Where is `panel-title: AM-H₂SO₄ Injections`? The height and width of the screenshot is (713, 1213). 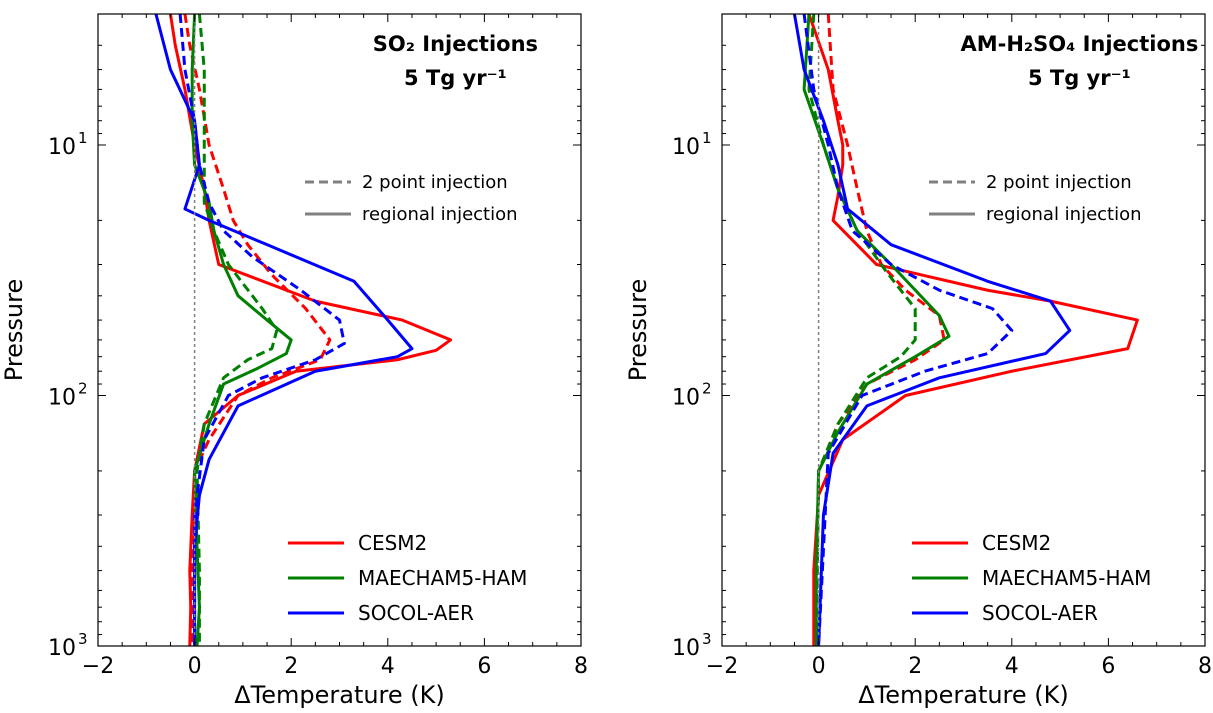
panel-title: AM-H₂SO₄ Injections is located at coordinates (1079, 44).